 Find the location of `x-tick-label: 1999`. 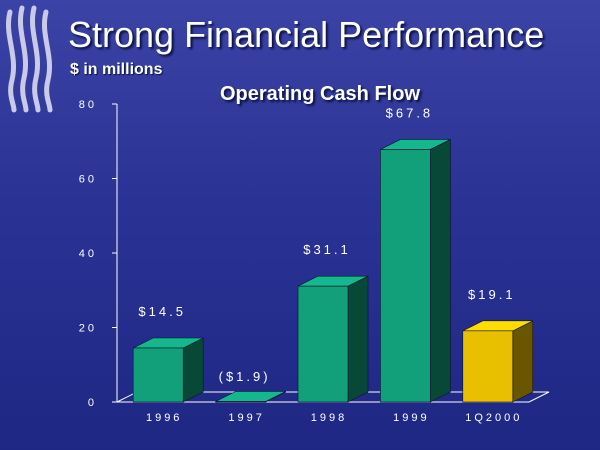

x-tick-label: 1999 is located at coordinates (411, 418).